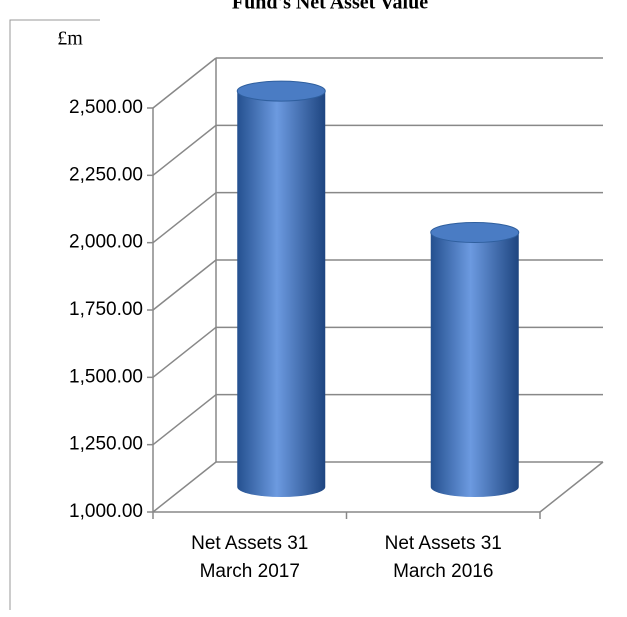  I want to click on x-tick-label-box: Net Assets 31 March 2017, so click(250, 557).